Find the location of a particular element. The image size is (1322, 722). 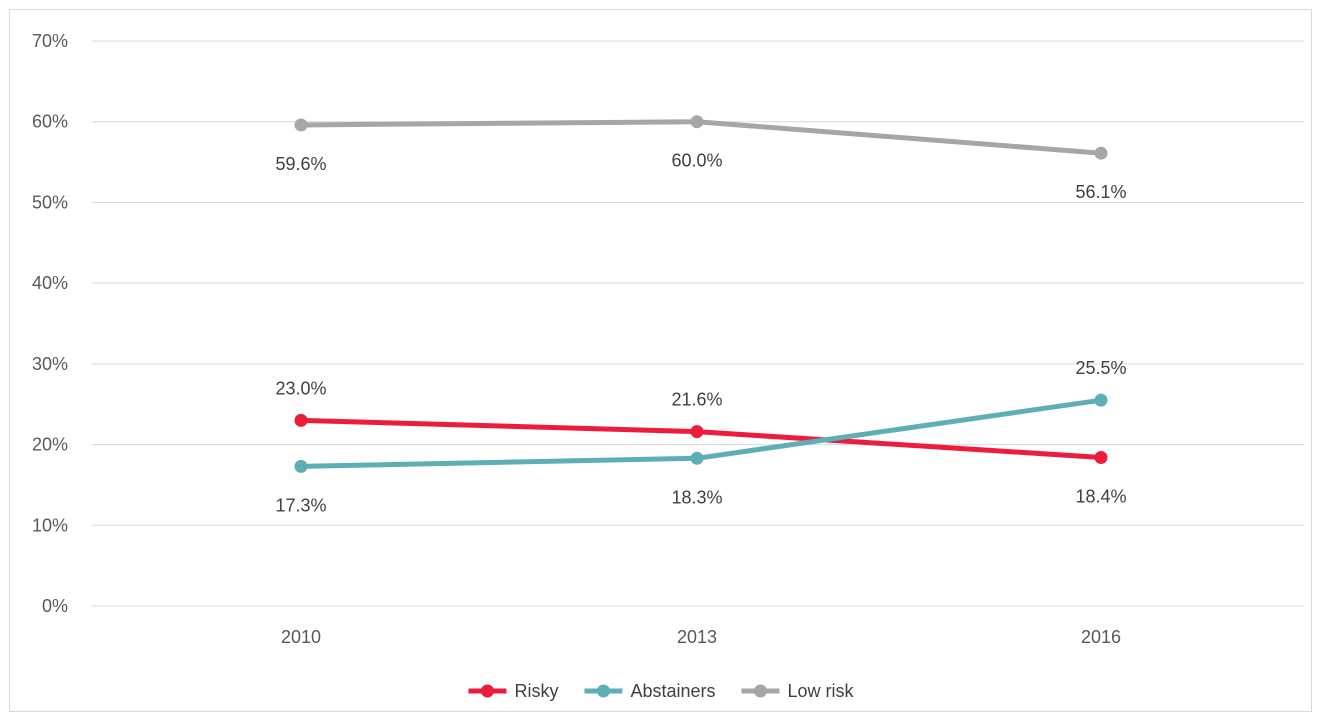

x-tick-label: 2016 is located at coordinates (1101, 637).